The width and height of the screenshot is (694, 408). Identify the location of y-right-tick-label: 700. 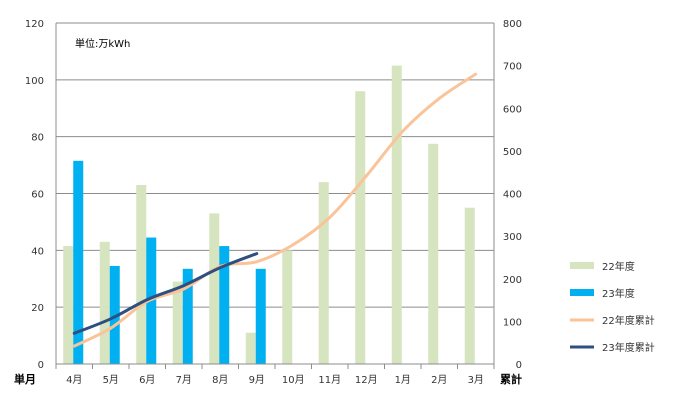
(512, 67).